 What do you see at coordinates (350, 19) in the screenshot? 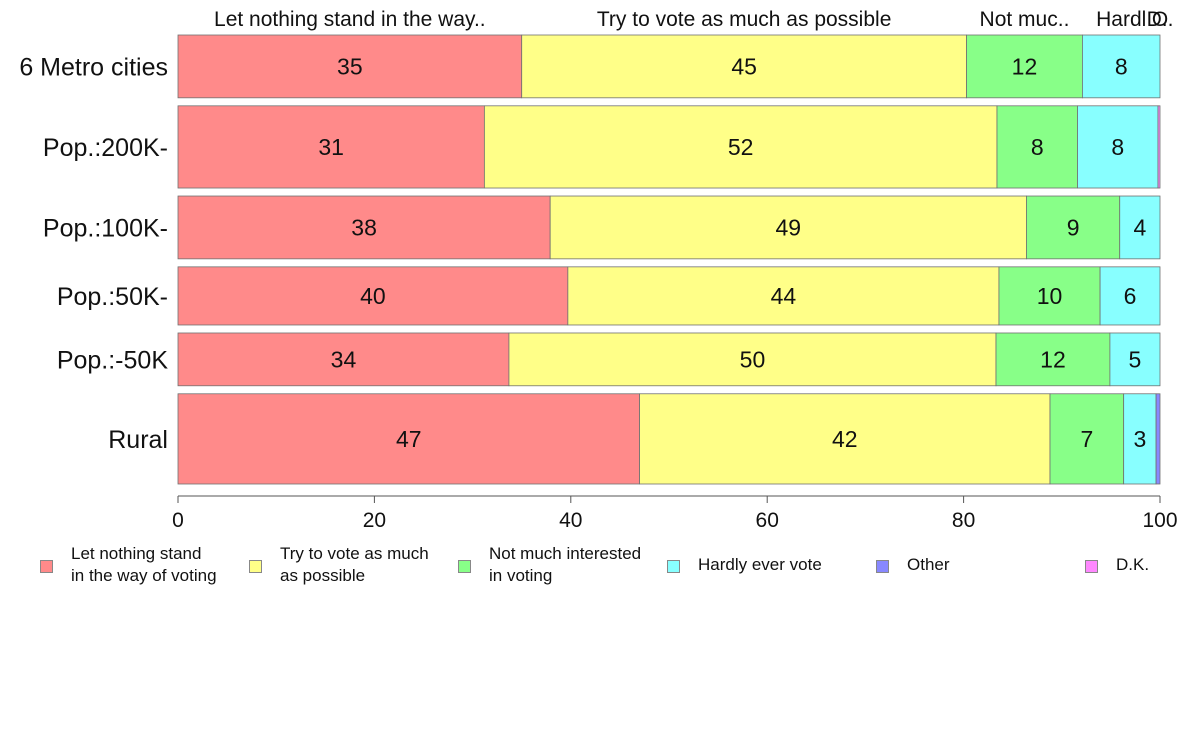
I see `header-label-let-nothing-stand-in-the-way-of-voting: Let nothing stand in the way..` at bounding box center [350, 19].